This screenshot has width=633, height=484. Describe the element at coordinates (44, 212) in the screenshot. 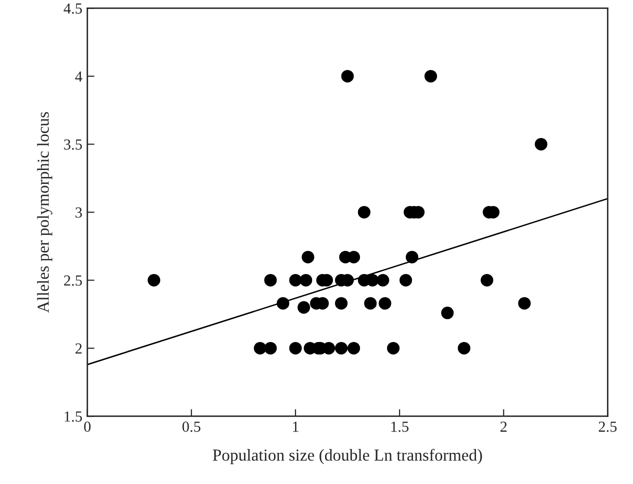

I see `y-axis-title: Alleles per polymorphic locus` at that location.